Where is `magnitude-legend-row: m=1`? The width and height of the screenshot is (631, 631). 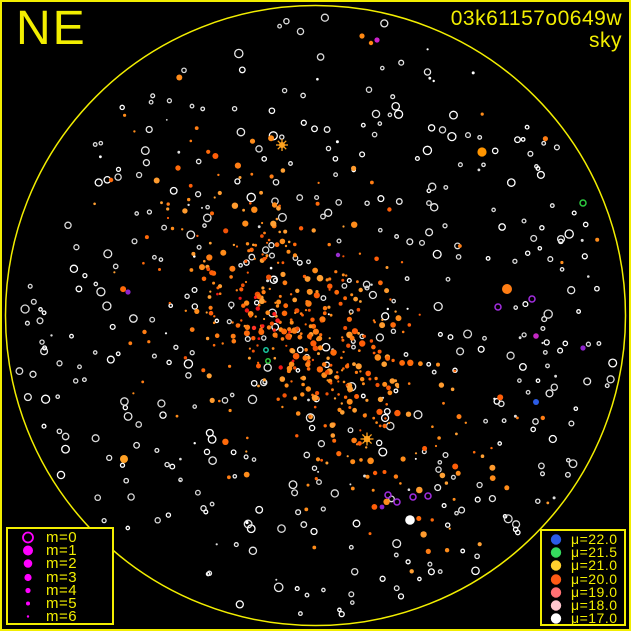 magnitude-legend-row: m=1 is located at coordinates (62, 550).